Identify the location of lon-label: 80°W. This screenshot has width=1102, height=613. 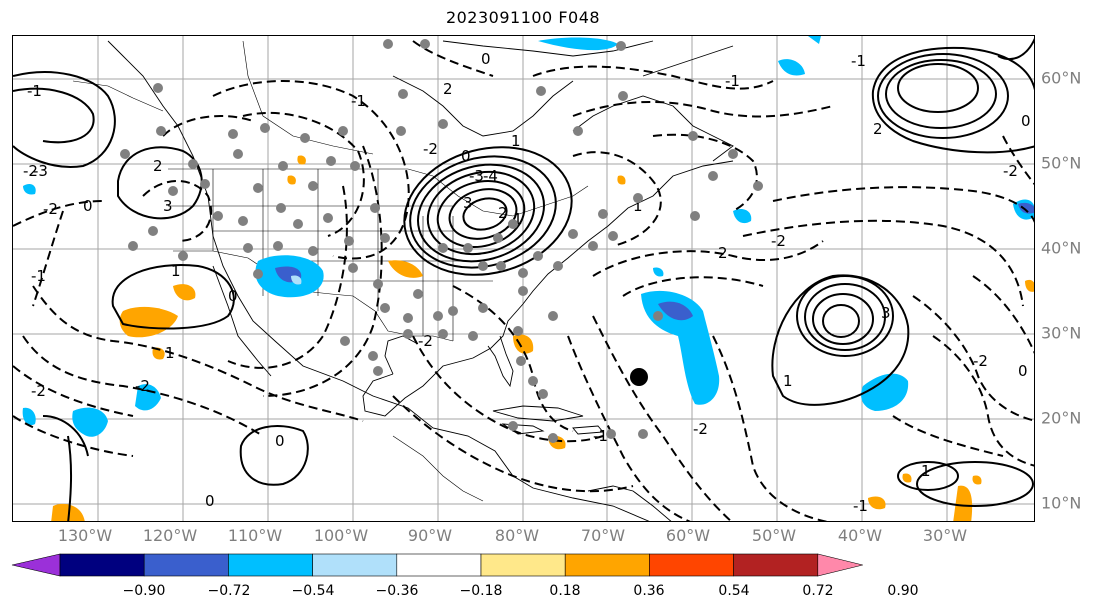
(517, 535).